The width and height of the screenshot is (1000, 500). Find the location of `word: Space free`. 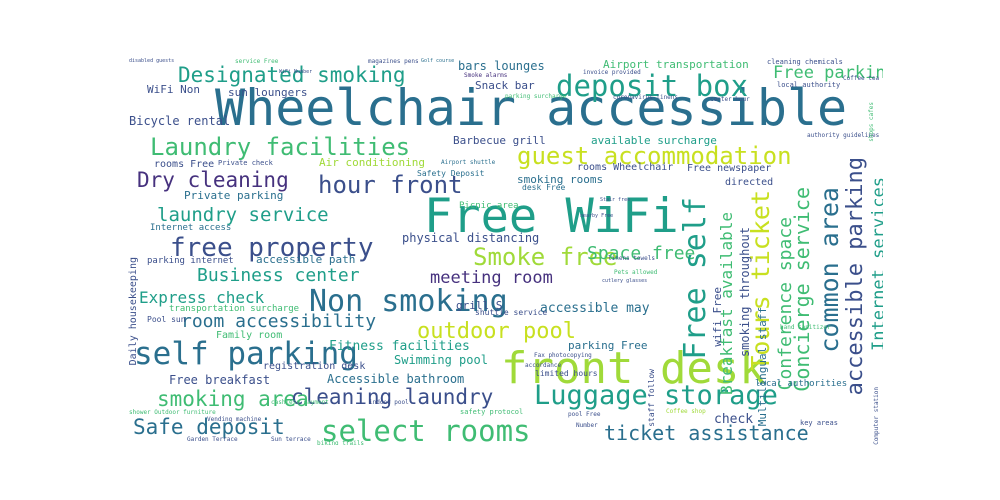

word: Space free is located at coordinates (641, 253).